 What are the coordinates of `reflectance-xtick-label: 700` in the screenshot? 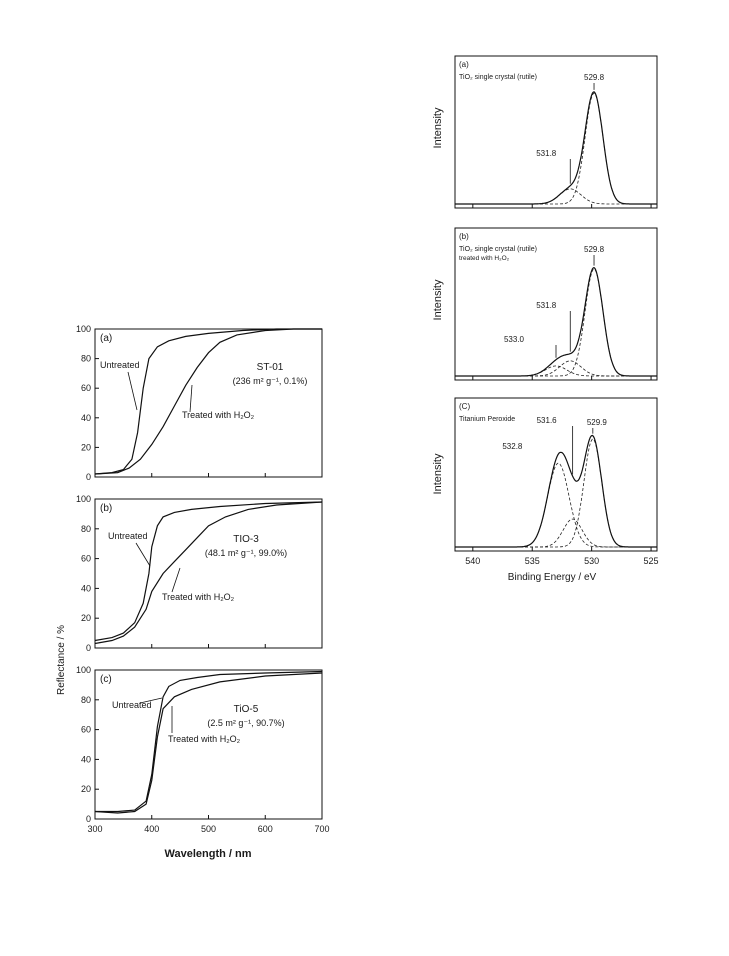 It's located at (321, 829).